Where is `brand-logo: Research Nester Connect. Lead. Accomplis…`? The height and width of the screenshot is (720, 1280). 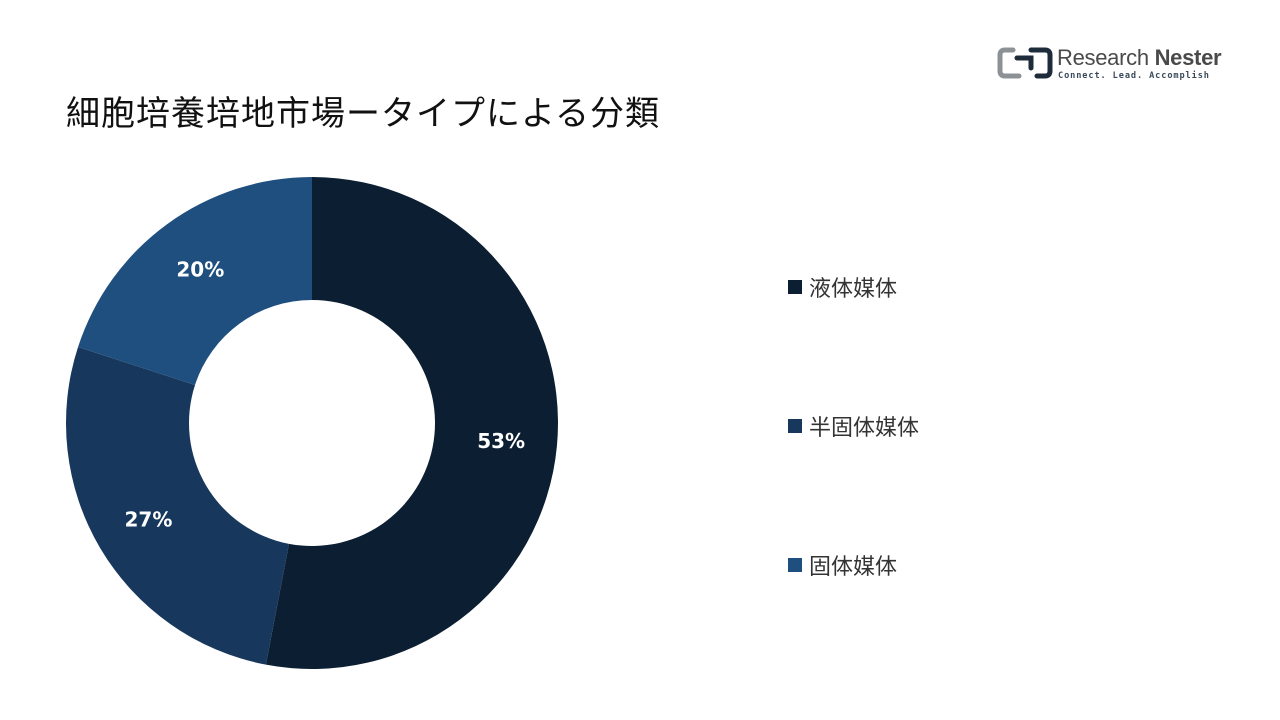 brand-logo: Research Nester Connect. Lead. Accomplis… is located at coordinates (1112, 64).